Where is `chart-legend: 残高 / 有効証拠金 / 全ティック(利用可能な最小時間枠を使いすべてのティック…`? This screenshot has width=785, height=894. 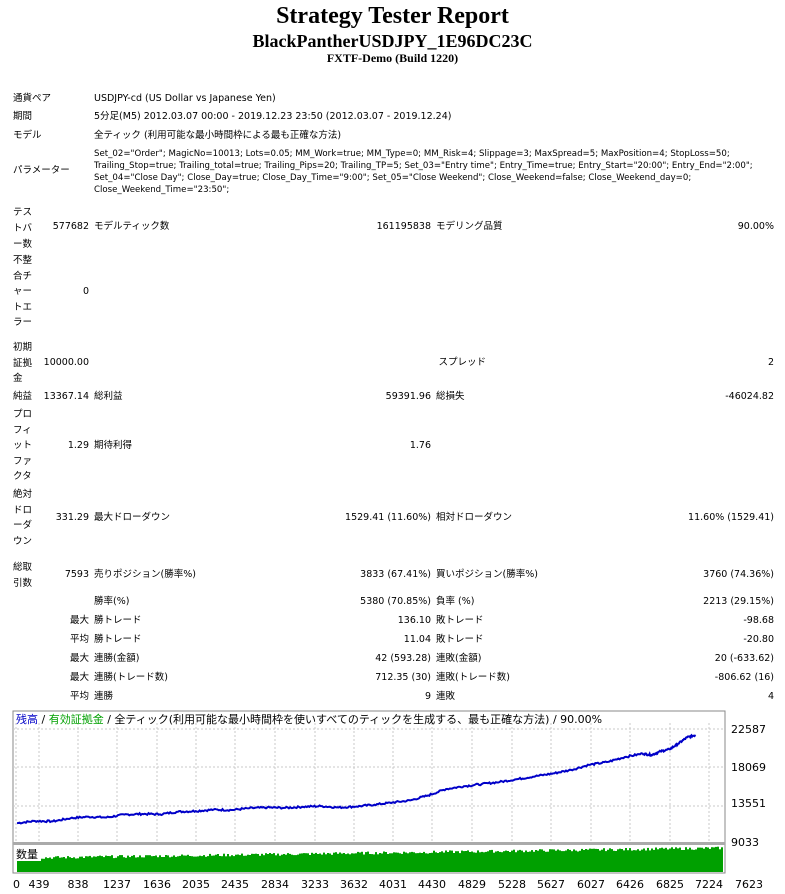
chart-legend: 残高 / 有効証拠金 / 全ティック(利用可能な最小時間枠を使いすべてのティック… is located at coordinates (309, 719).